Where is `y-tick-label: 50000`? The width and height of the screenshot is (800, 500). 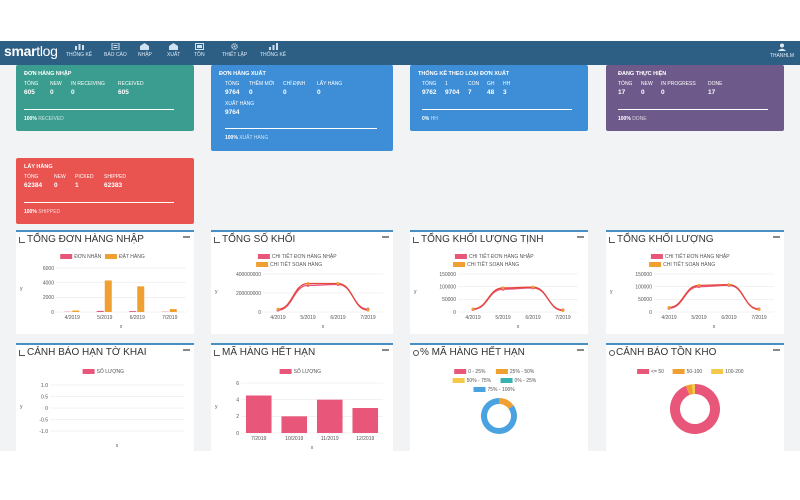
y-tick-label: 50000 is located at coordinates (645, 300).